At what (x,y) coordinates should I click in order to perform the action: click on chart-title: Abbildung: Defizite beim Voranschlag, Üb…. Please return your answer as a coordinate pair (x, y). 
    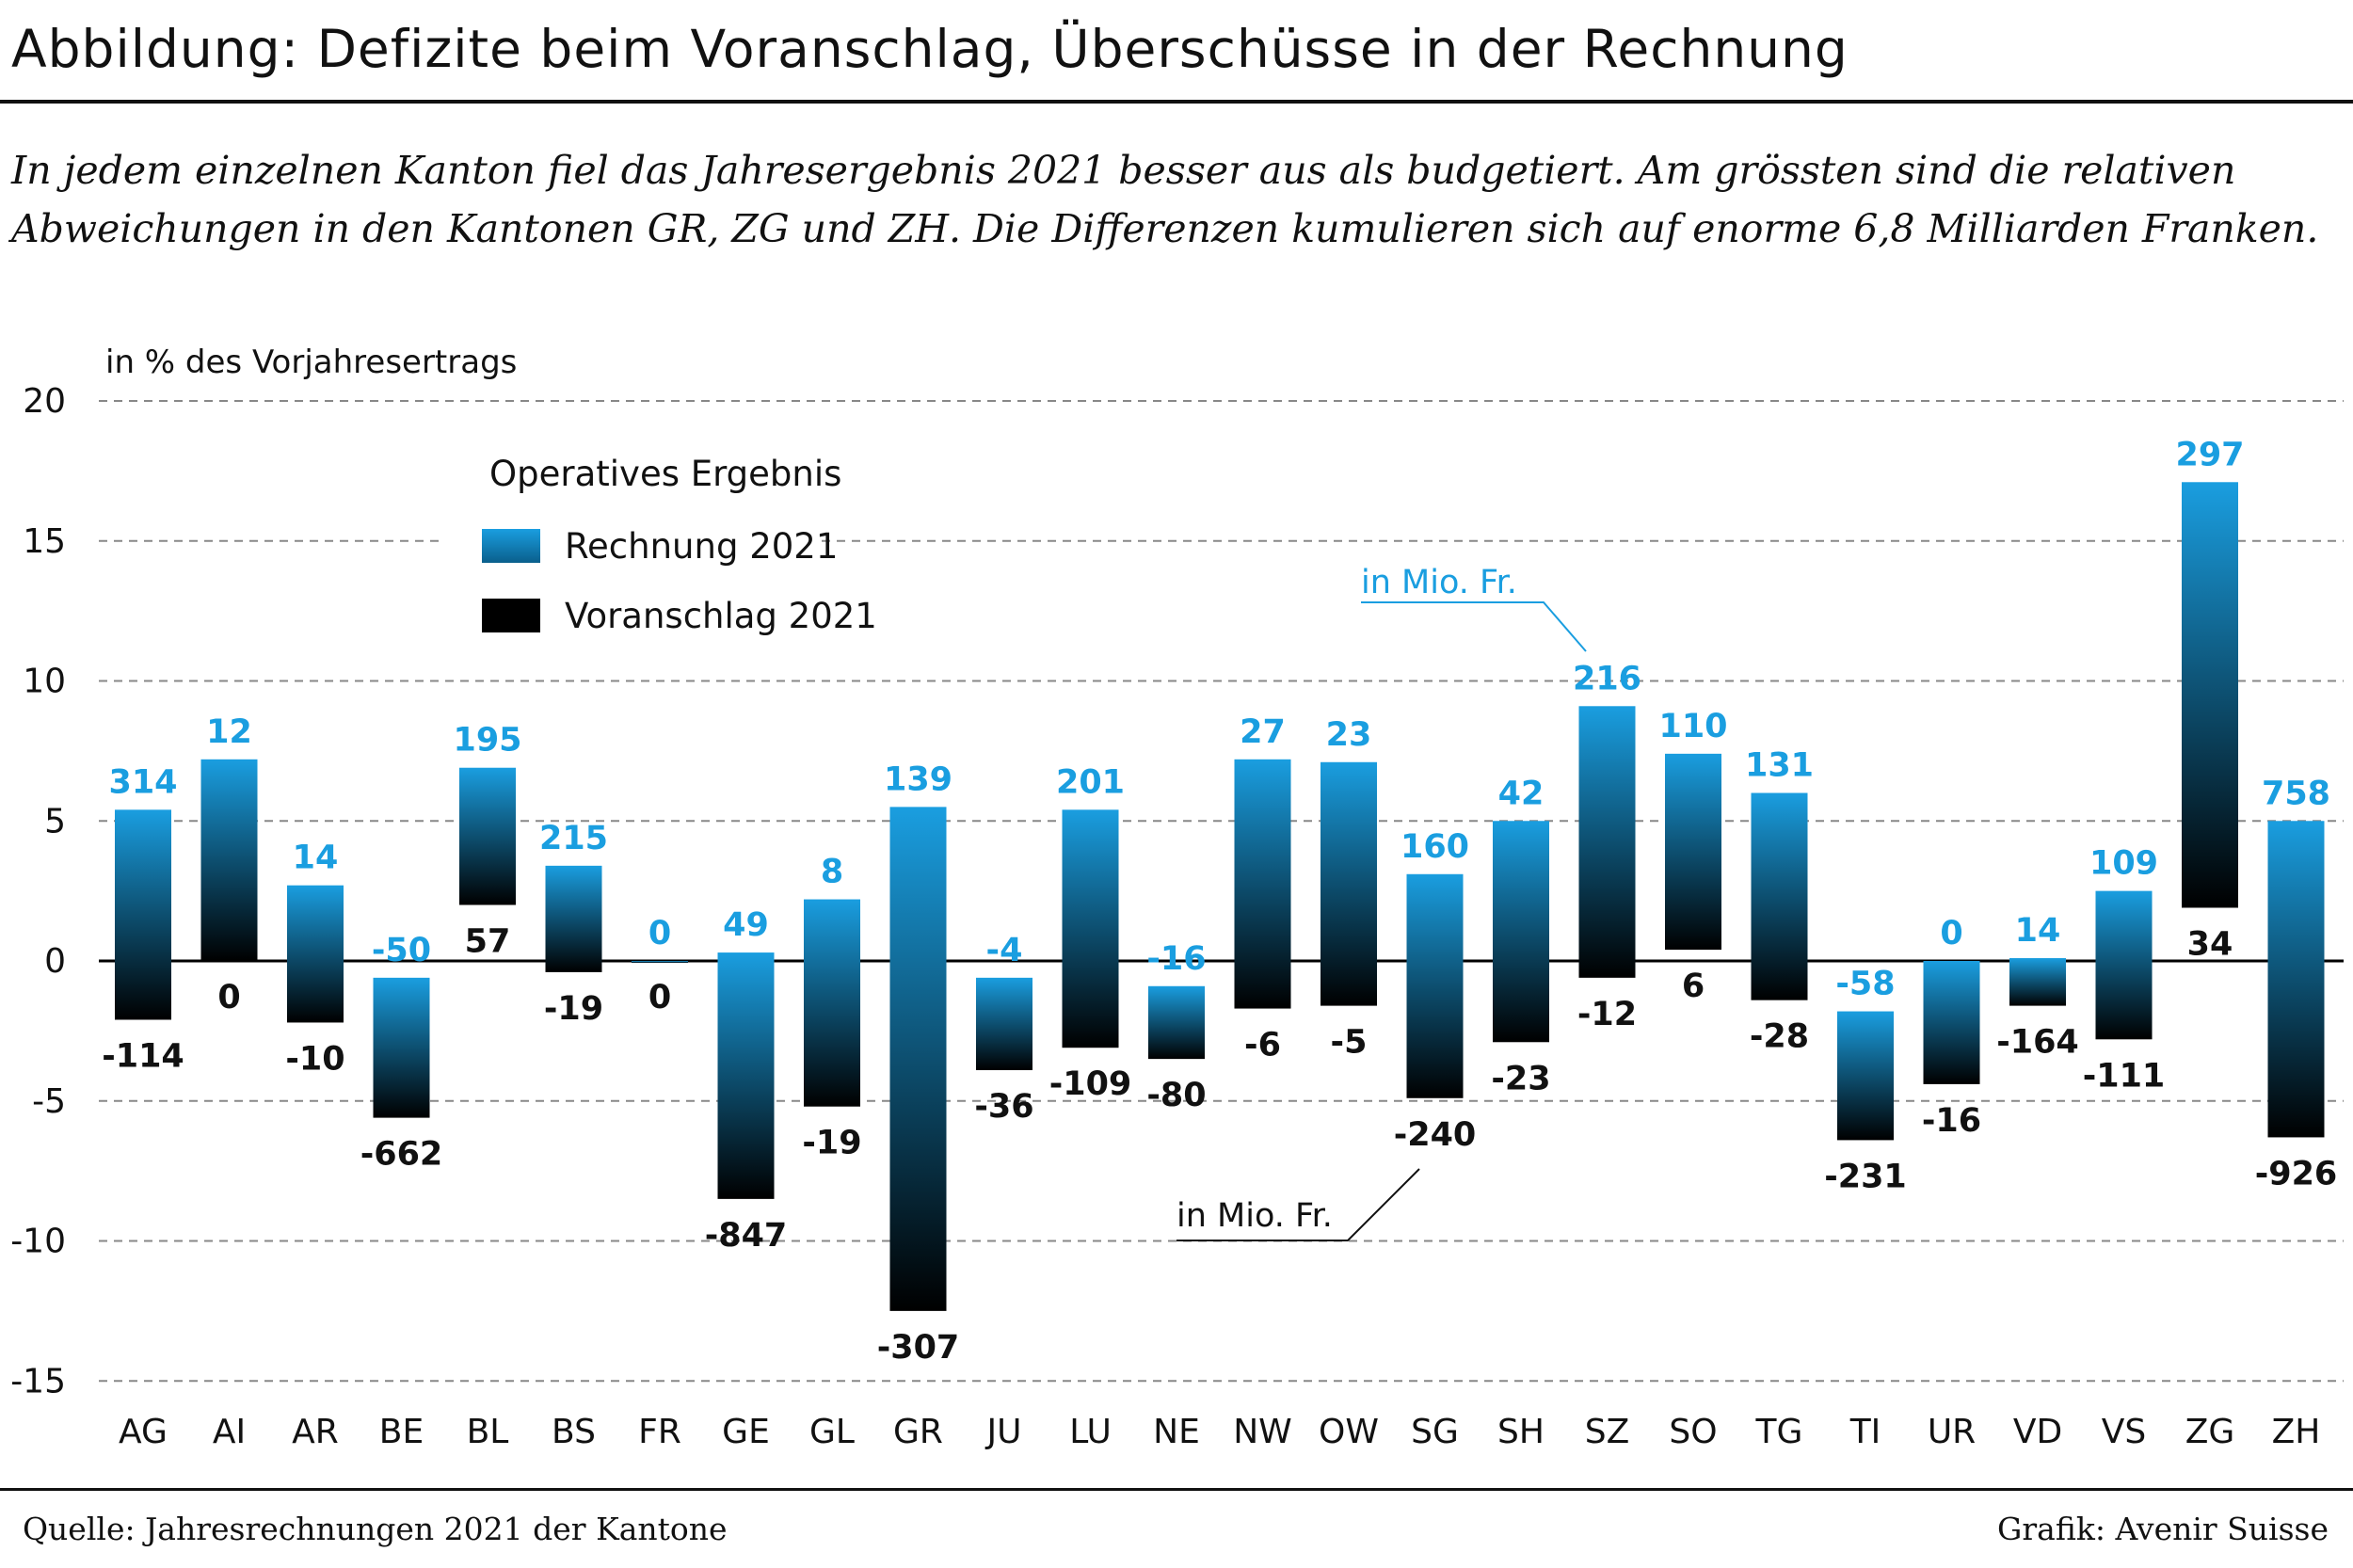
    Looking at the image, I should click on (930, 49).